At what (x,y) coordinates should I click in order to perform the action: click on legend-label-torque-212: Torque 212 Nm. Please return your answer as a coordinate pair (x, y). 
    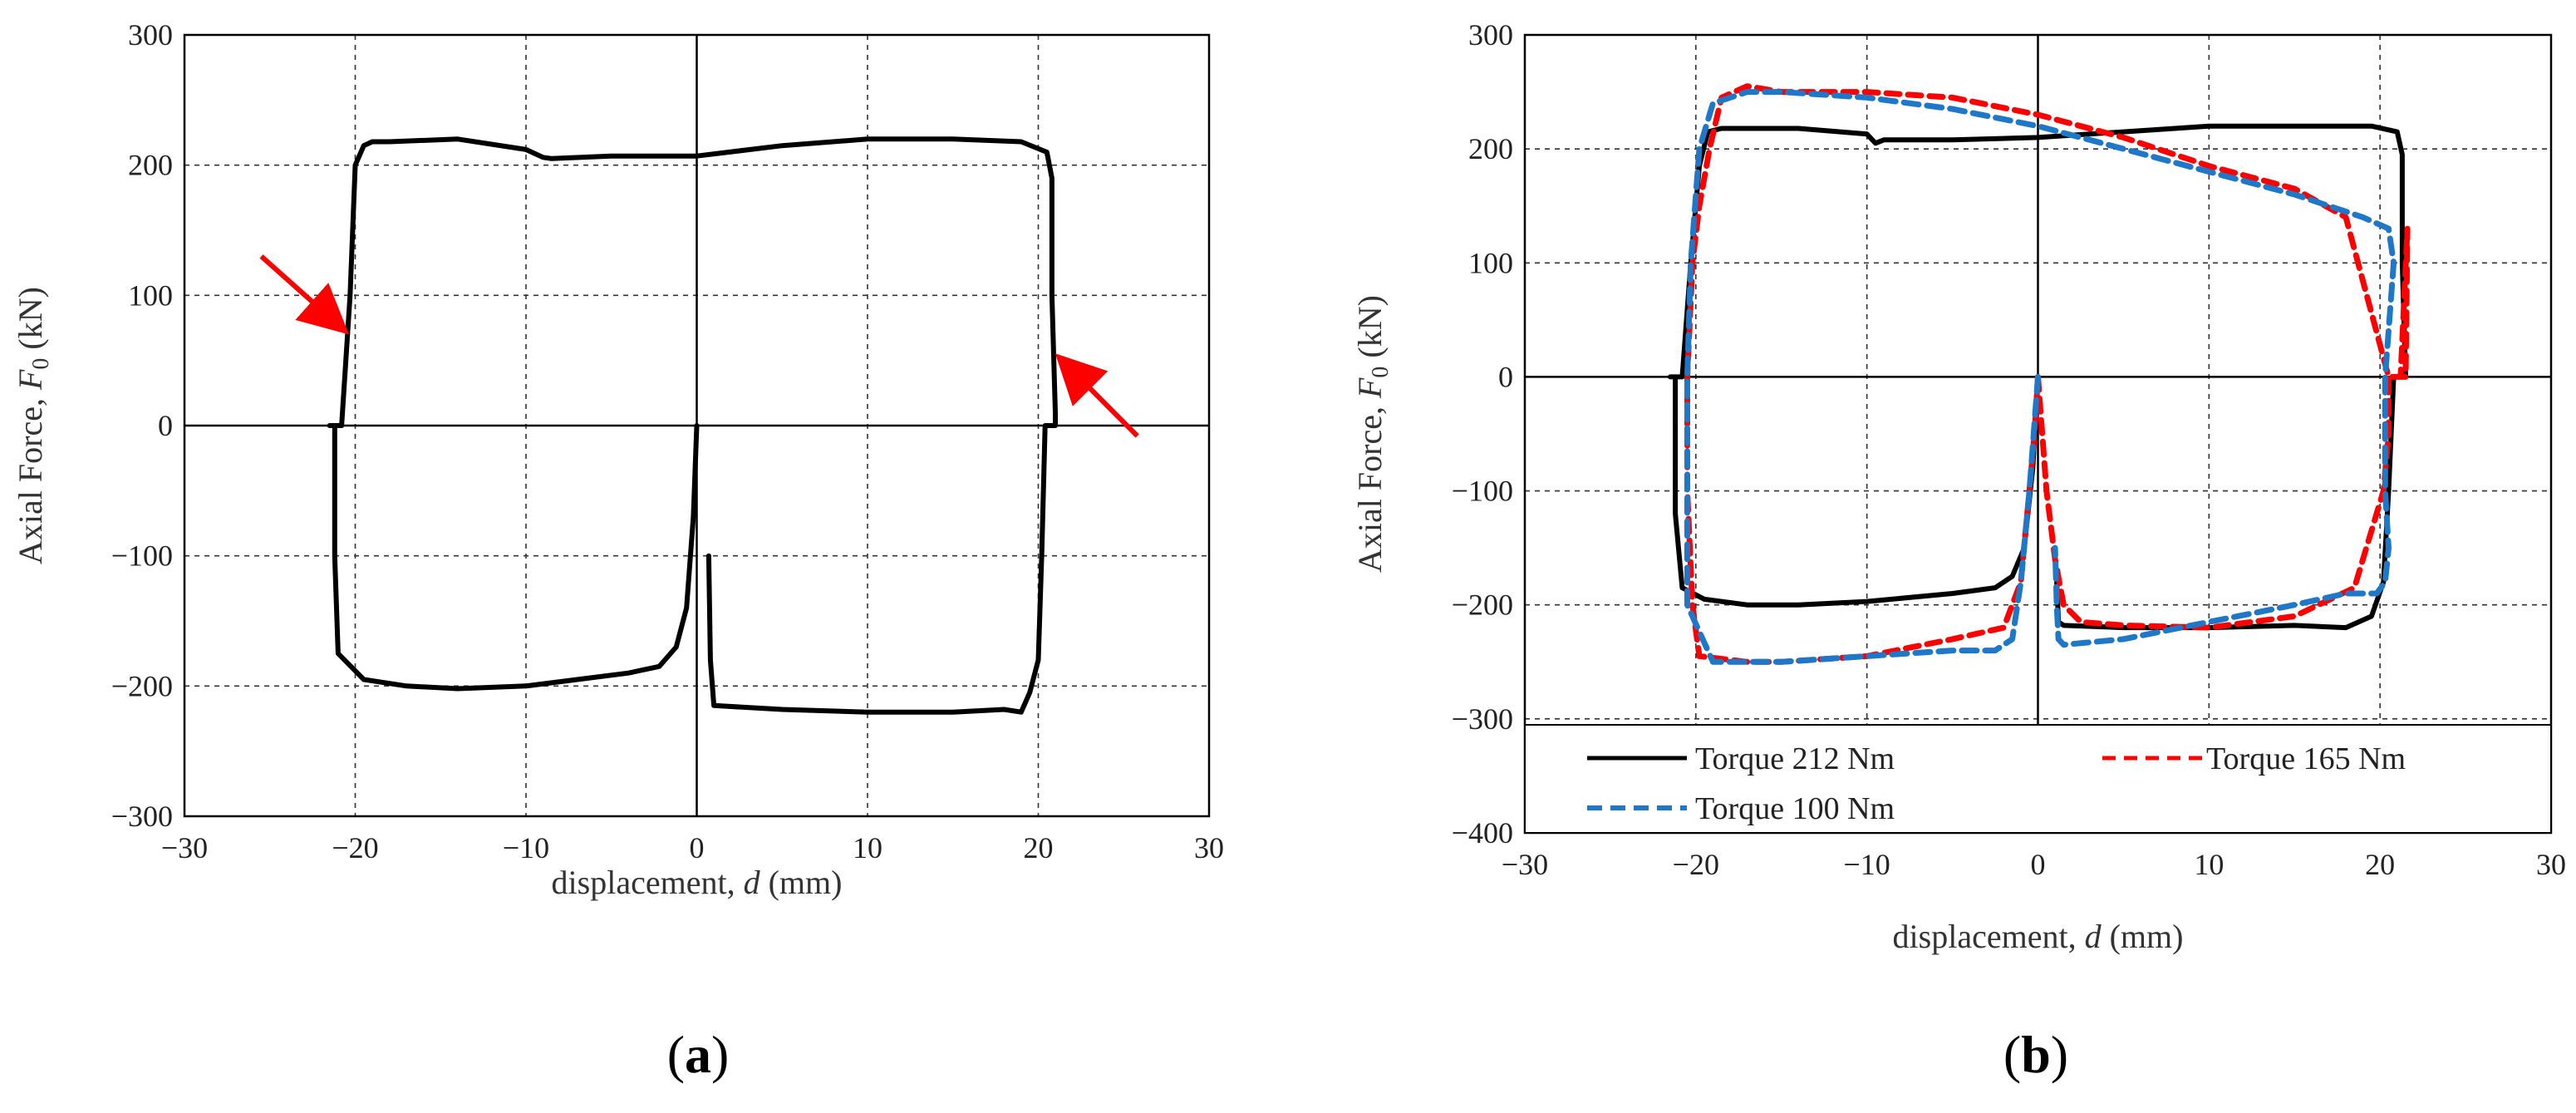
    Looking at the image, I should click on (1795, 758).